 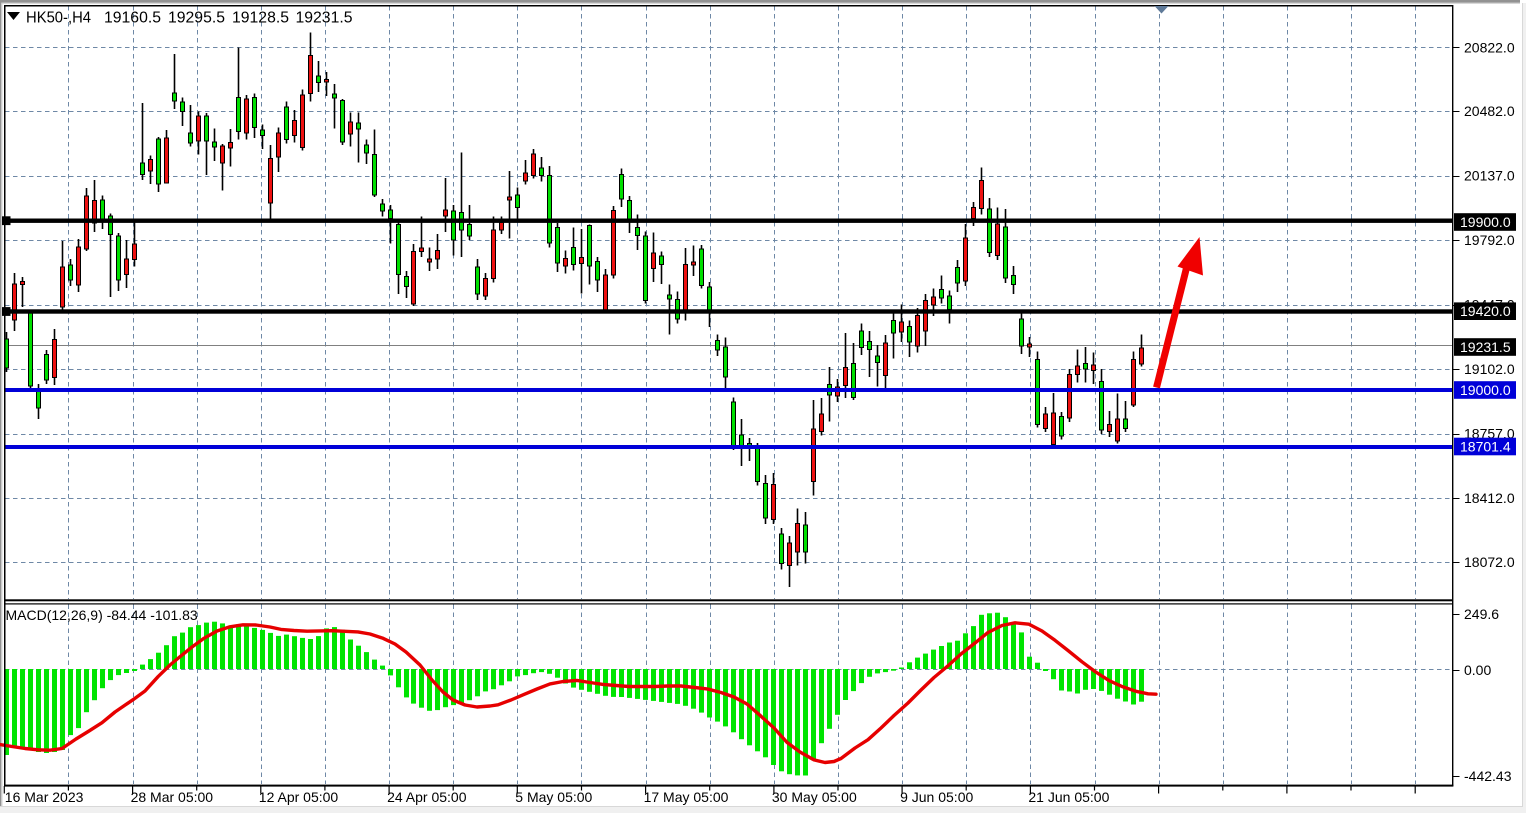 What do you see at coordinates (1489, 498) in the screenshot?
I see `svg-text: 18412.0` at bounding box center [1489, 498].